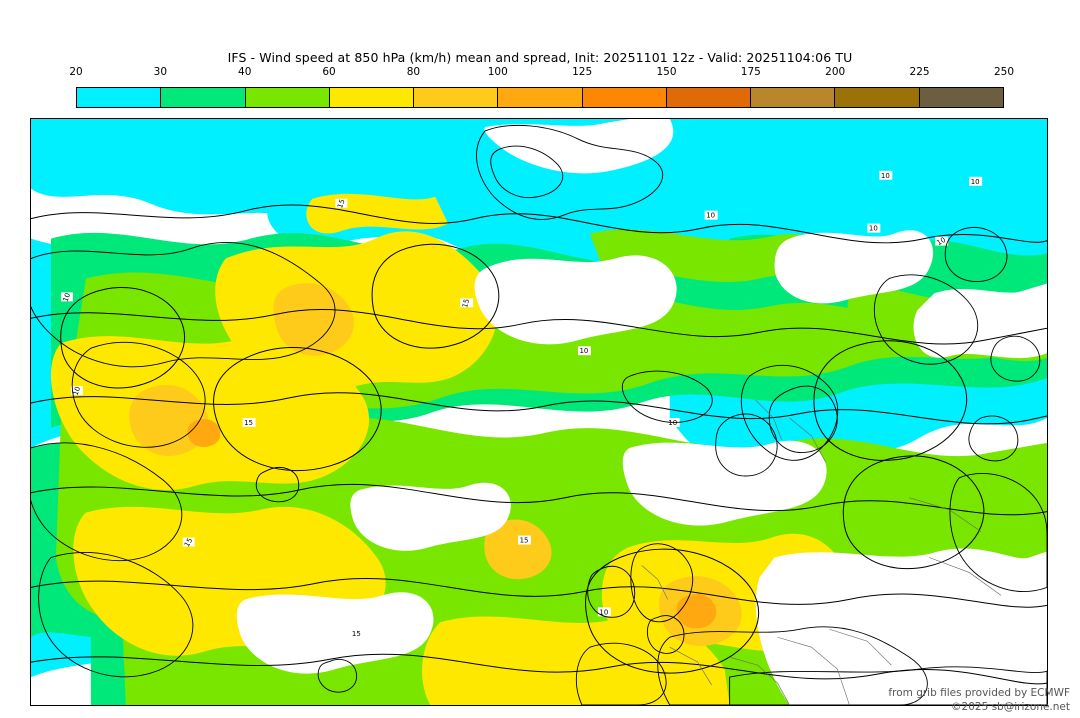 This screenshot has height=718, width=1080. I want to click on colorbar-tick-20: 20, so click(76, 72).